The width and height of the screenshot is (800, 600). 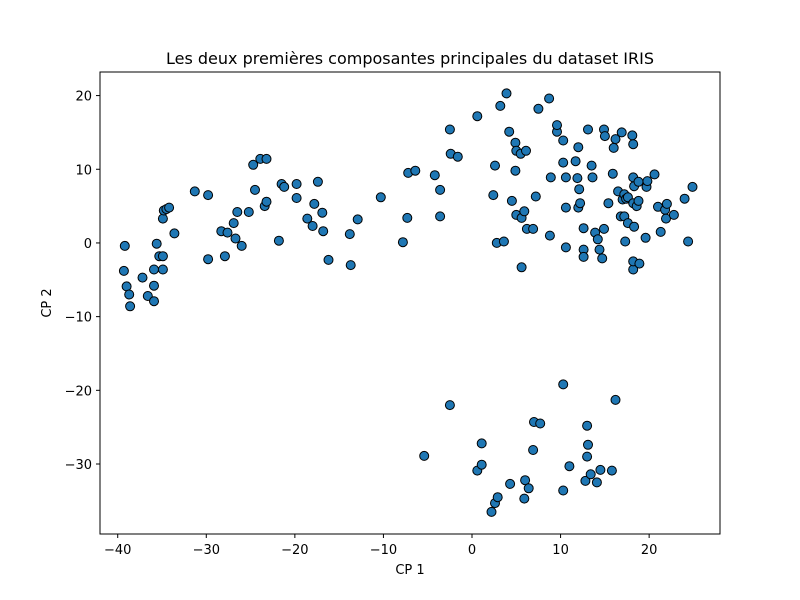 I want to click on x-tick-label: −30, so click(x=206, y=550).